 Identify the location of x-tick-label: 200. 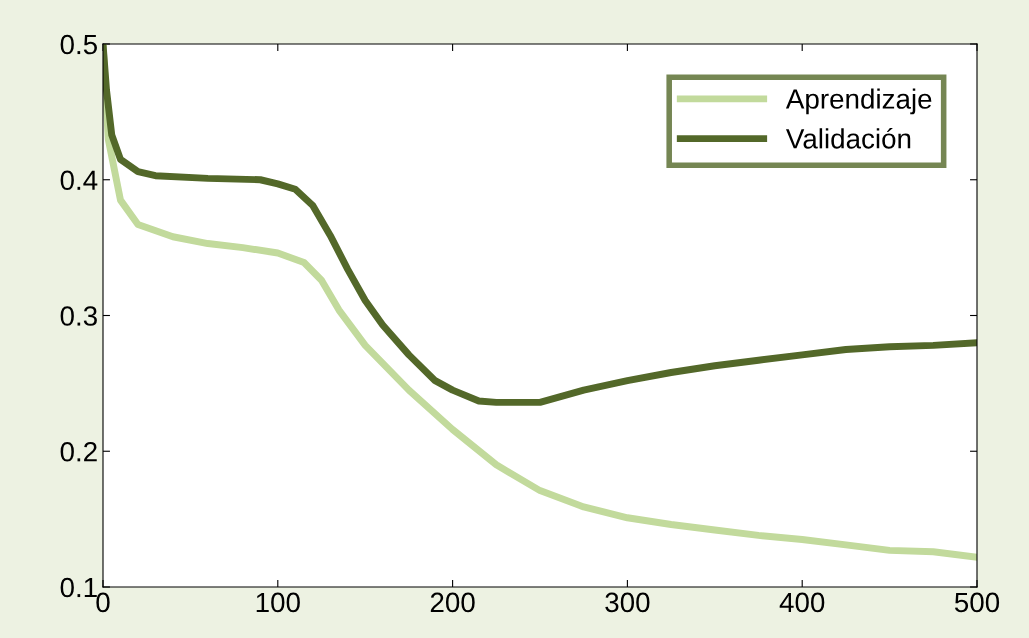
(452, 602).